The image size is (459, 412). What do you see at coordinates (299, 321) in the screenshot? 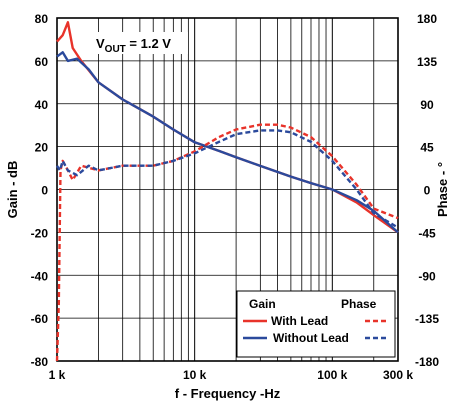
I see `legend-entry-label: With Lead` at bounding box center [299, 321].